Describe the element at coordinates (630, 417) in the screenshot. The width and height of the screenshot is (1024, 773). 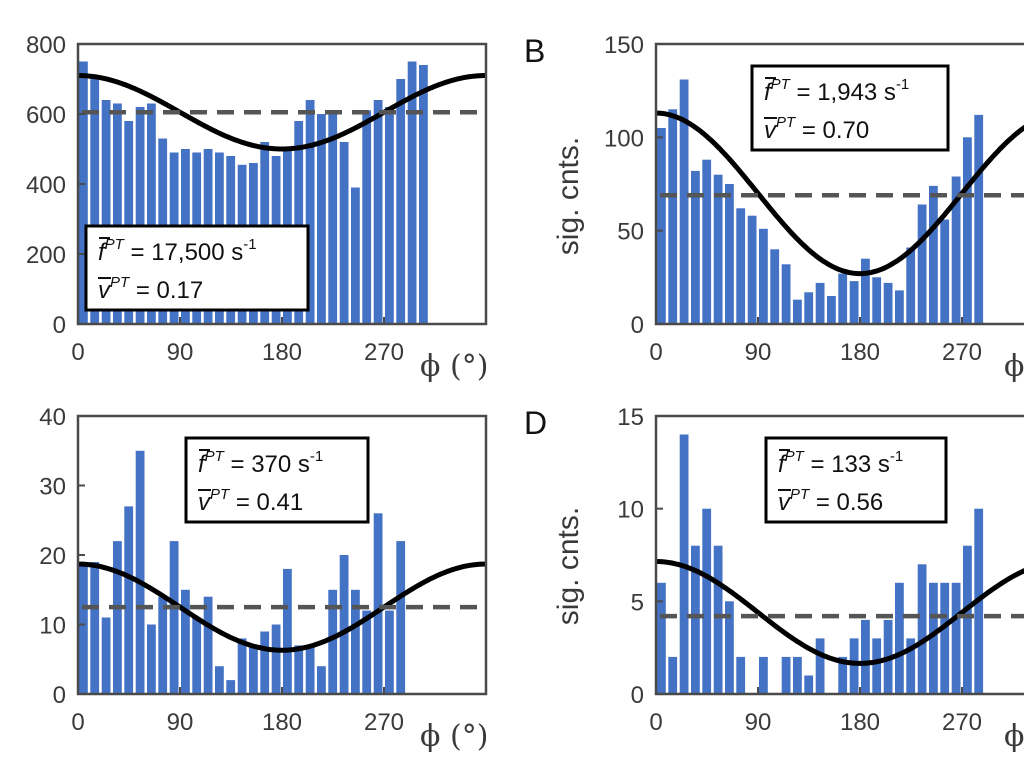
I see `y-tick-label: 15` at that location.